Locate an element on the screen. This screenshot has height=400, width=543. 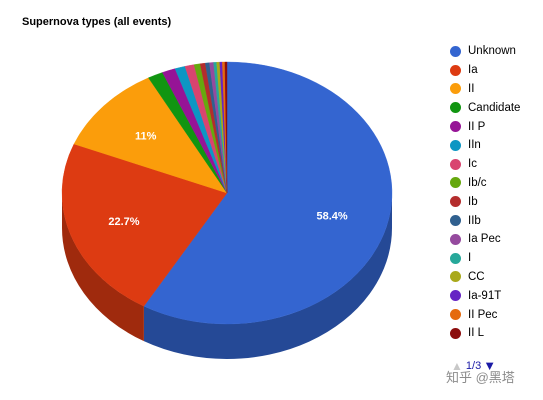
pie-label-ii: 11% is located at coordinates (146, 136).